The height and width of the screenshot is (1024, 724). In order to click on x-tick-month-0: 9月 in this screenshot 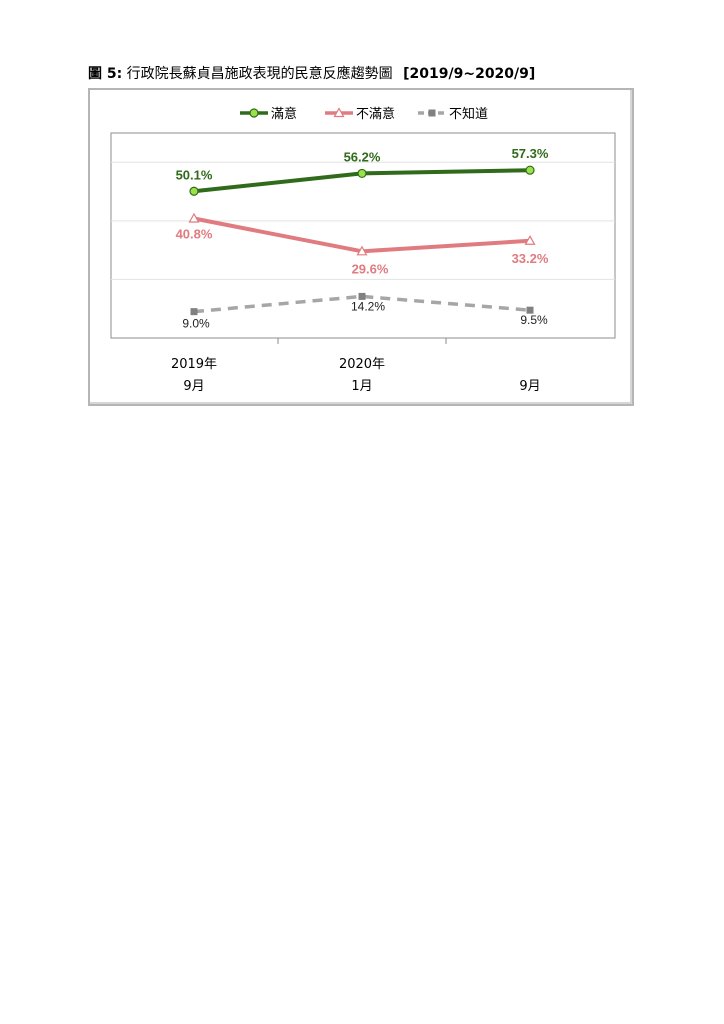, I will do `click(193, 386)`.